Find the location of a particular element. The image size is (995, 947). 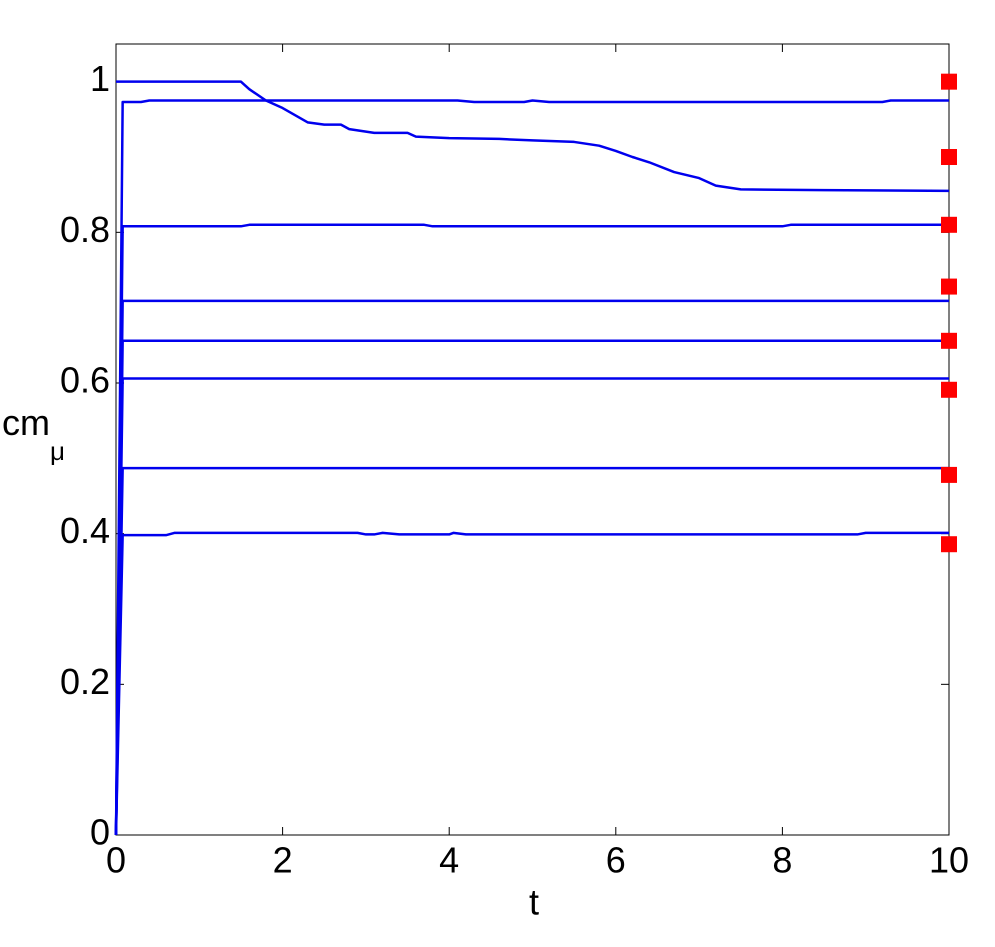

y-axis-label: cmμ is located at coordinates (33, 434).